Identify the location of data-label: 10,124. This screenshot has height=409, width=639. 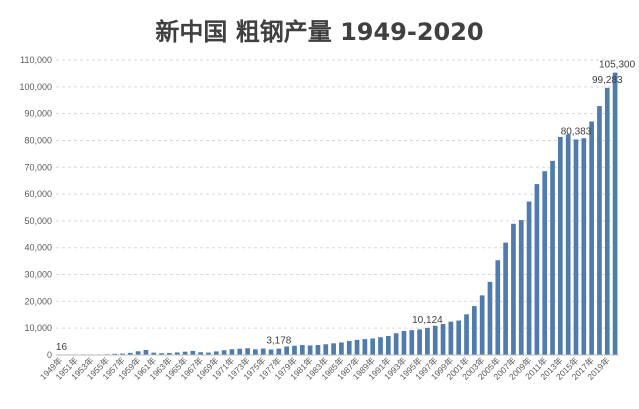
(427, 320).